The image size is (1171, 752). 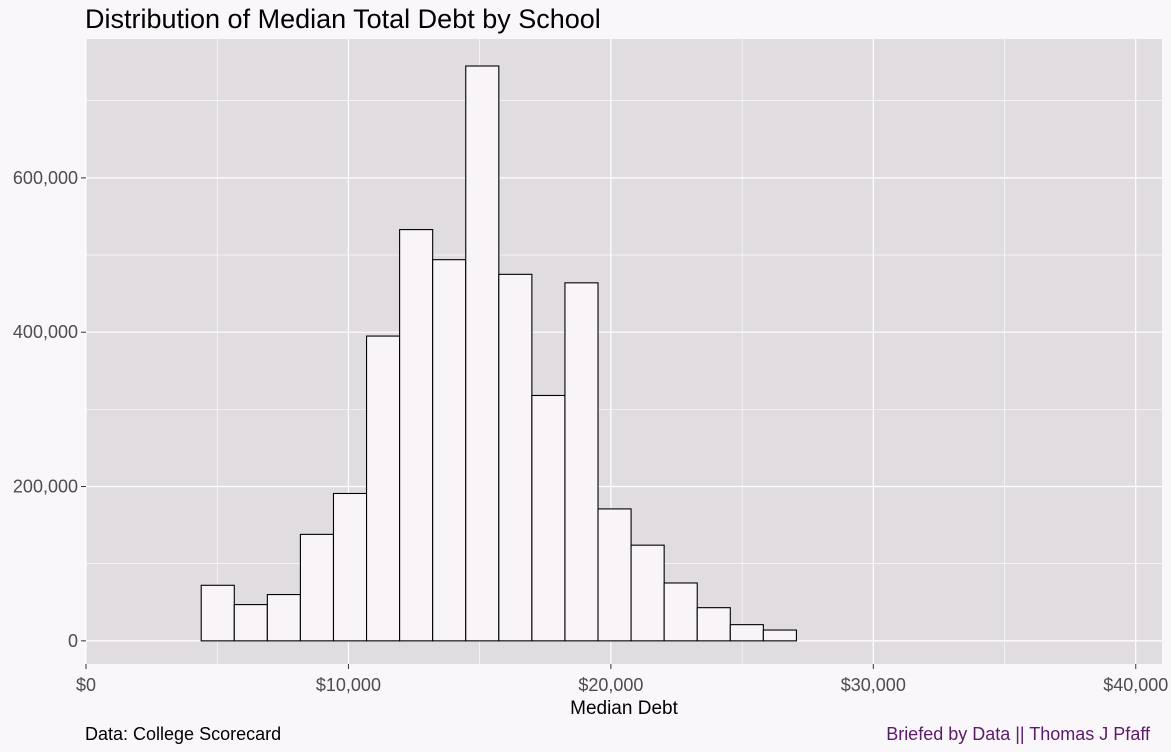 What do you see at coordinates (86, 685) in the screenshot?
I see `x-tick-label: $0` at bounding box center [86, 685].